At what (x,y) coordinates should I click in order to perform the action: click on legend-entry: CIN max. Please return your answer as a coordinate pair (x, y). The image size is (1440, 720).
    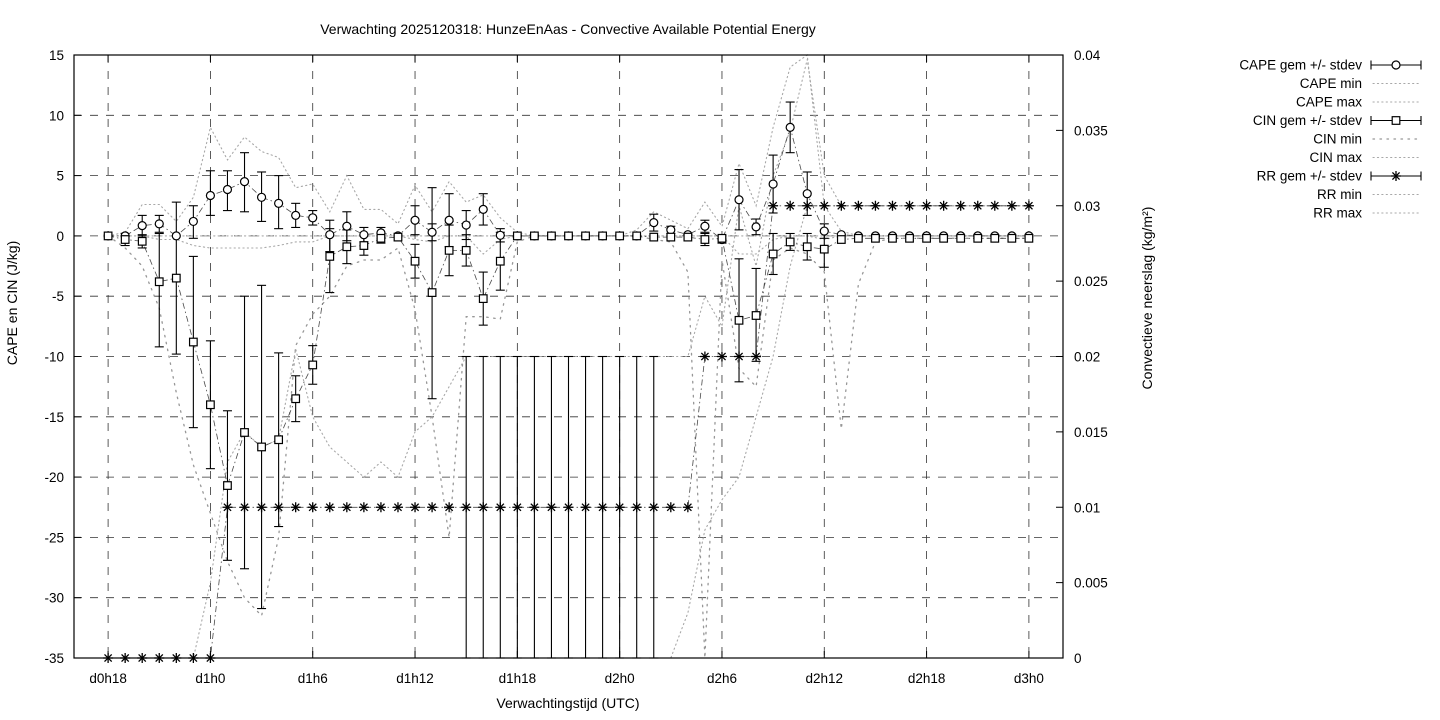
    Looking at the image, I should click on (1365, 157).